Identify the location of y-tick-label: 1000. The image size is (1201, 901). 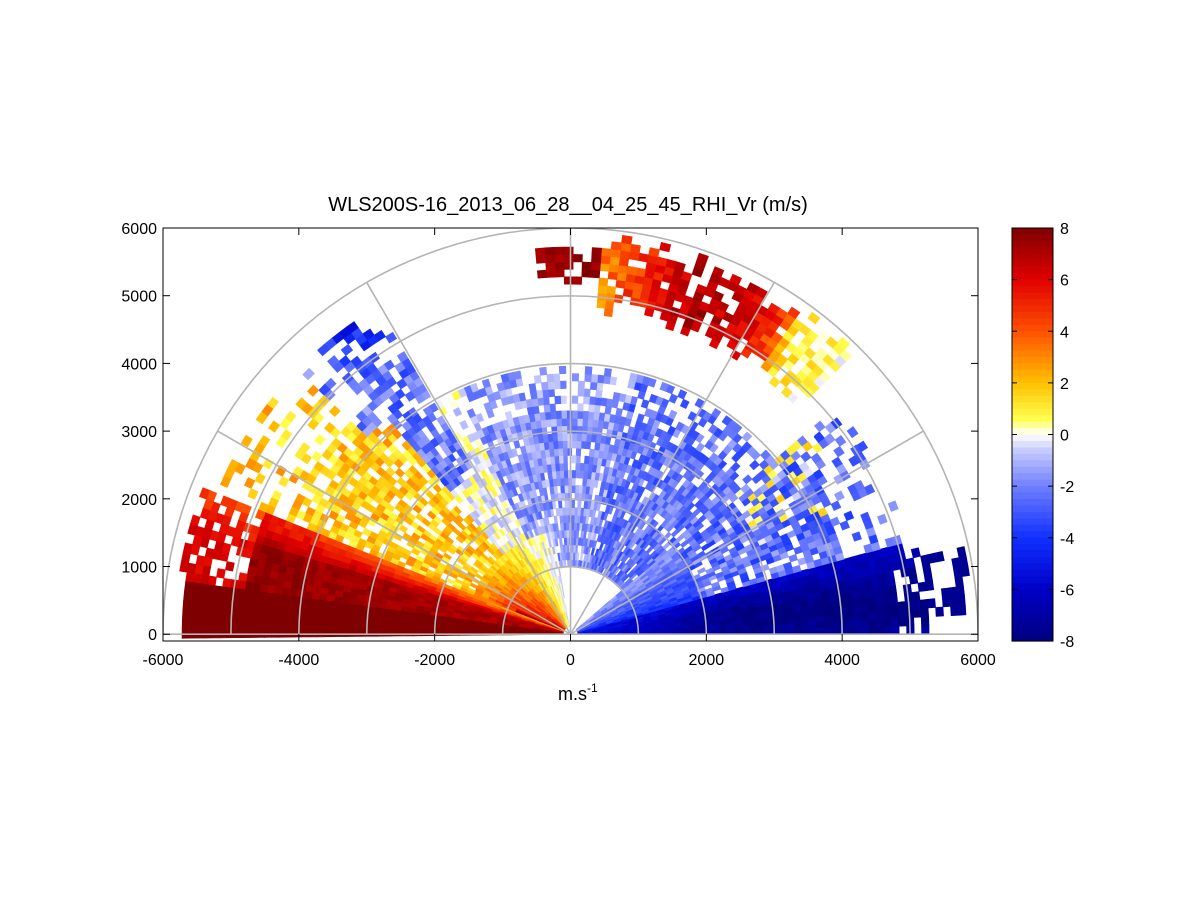
(139, 568).